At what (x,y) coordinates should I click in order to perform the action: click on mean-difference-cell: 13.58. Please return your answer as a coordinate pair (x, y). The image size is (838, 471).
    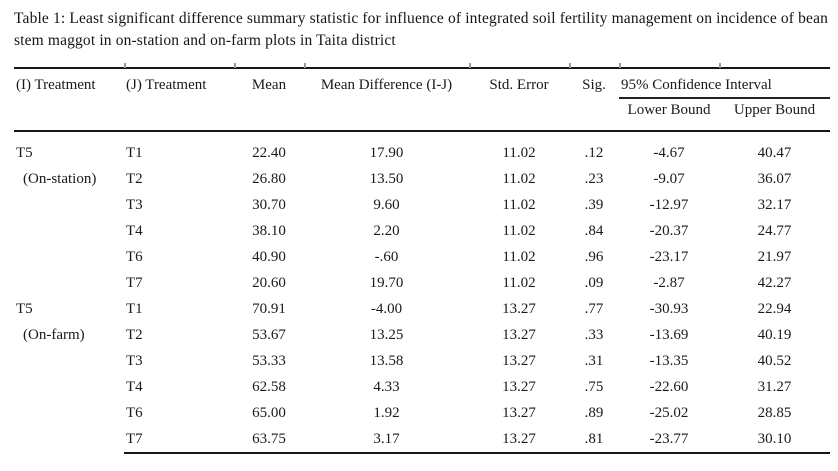
    Looking at the image, I should click on (386, 360).